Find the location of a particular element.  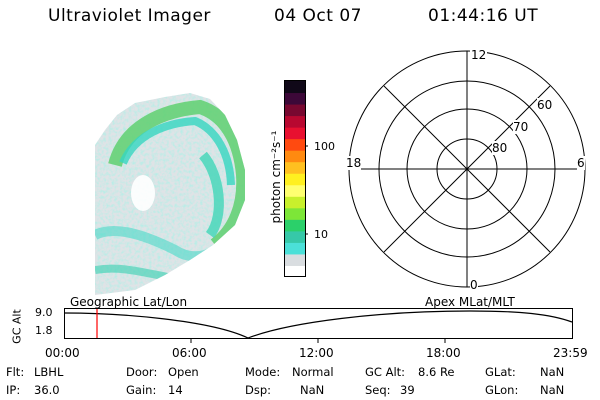

lat-label-70: 70 is located at coordinates (521, 127).